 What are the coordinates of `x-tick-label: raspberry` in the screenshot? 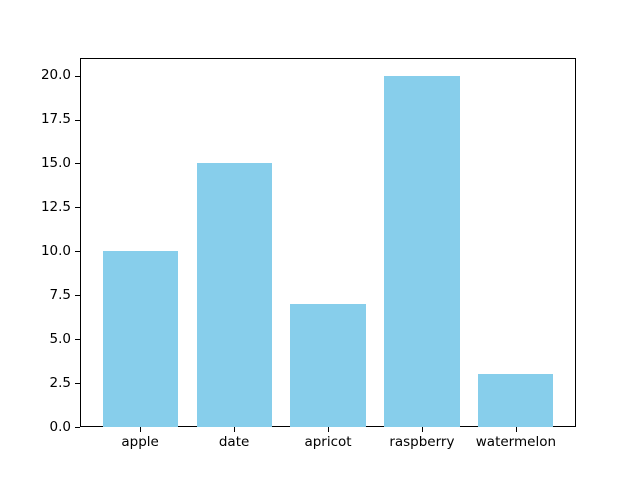 It's located at (422, 442).